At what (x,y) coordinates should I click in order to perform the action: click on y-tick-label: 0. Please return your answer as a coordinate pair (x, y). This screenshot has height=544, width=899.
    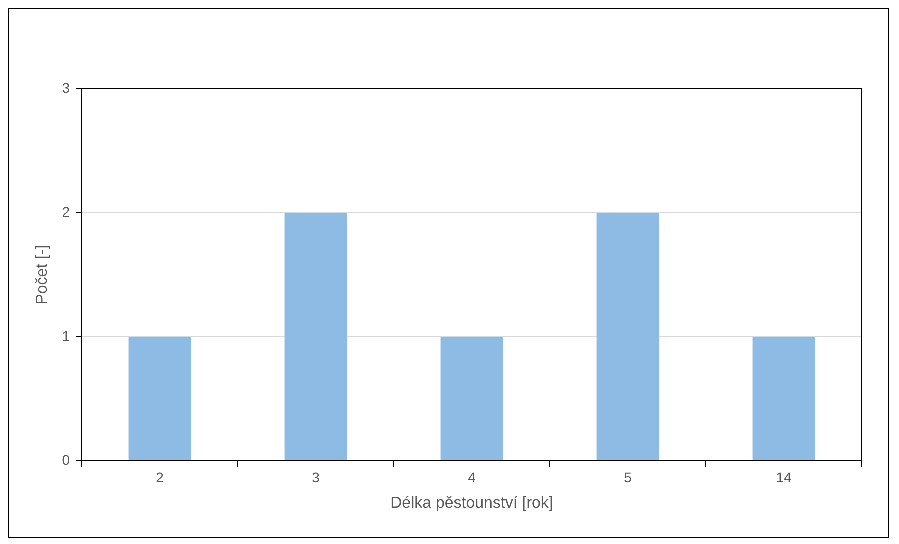
    Looking at the image, I should click on (66, 460).